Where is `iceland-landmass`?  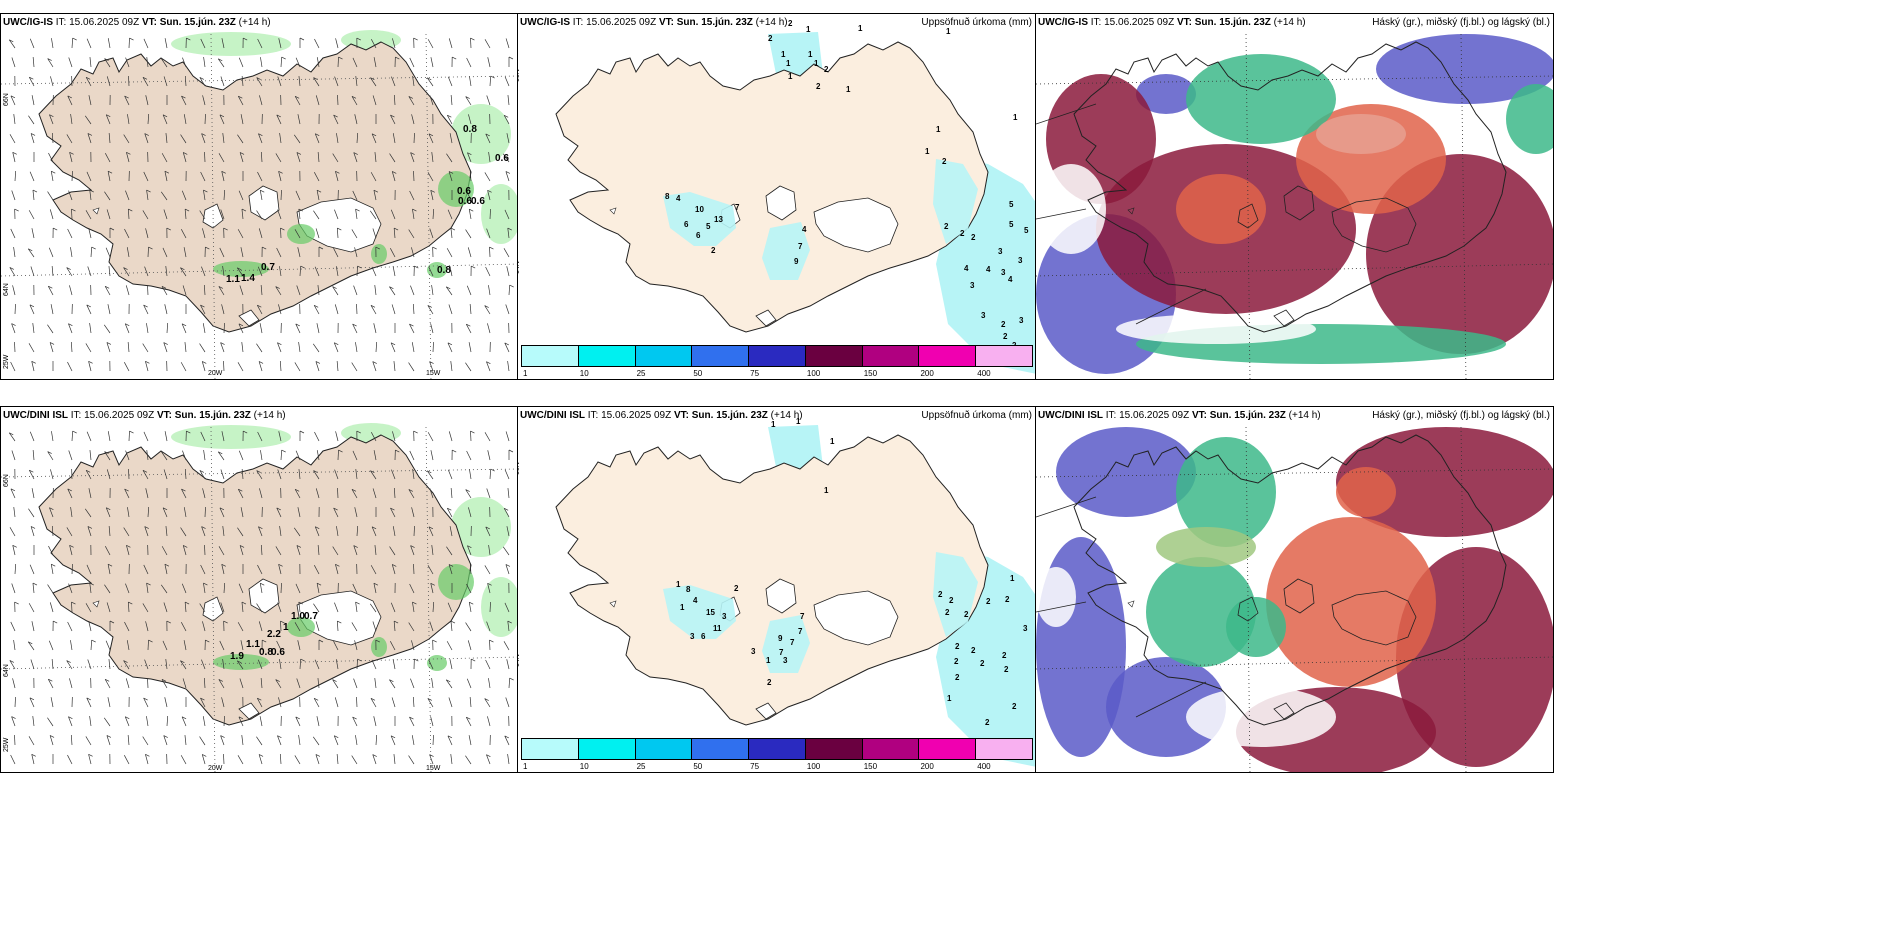 iceland-landmass is located at coordinates (772, 187).